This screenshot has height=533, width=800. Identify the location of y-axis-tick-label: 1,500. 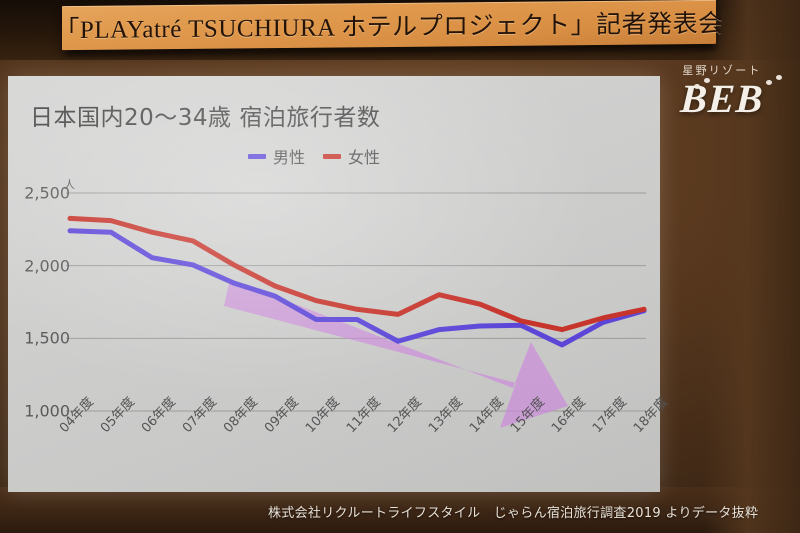
(47, 338).